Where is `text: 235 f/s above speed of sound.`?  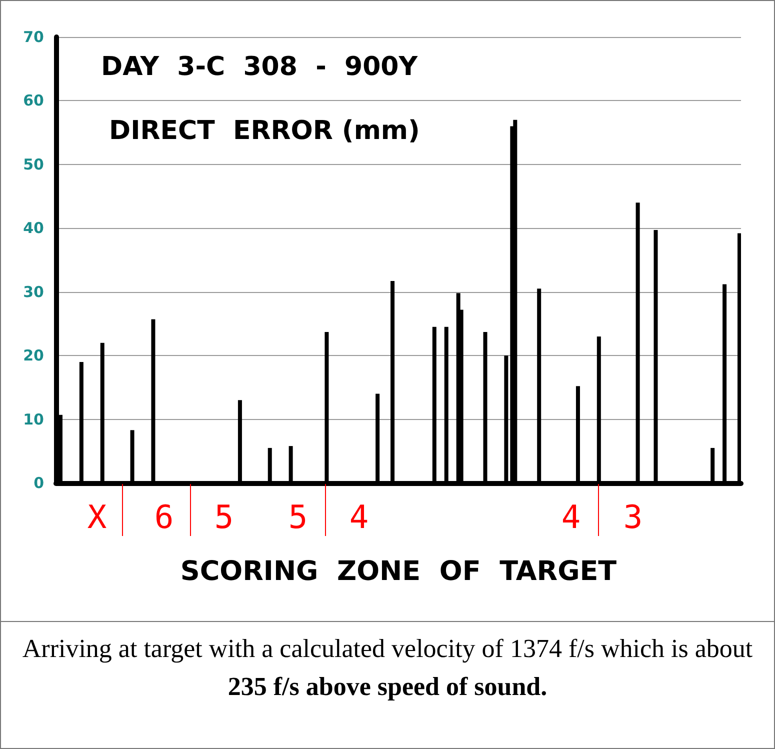
text: 235 f/s above speed of sound. is located at coordinates (388, 686).